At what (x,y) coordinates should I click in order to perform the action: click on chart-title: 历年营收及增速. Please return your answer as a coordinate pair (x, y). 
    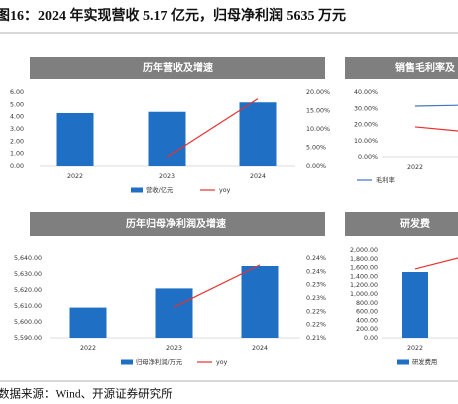
    Looking at the image, I should click on (178, 67).